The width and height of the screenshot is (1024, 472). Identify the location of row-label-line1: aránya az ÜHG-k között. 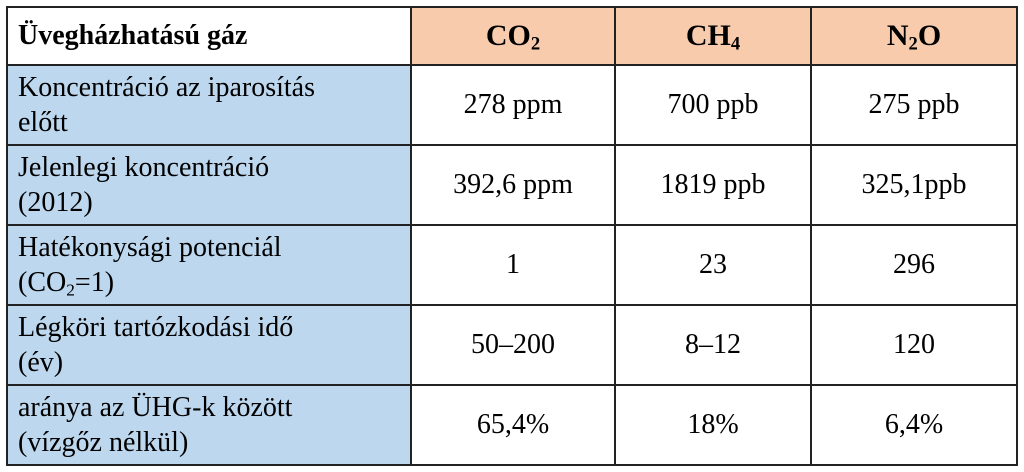
(155, 407).